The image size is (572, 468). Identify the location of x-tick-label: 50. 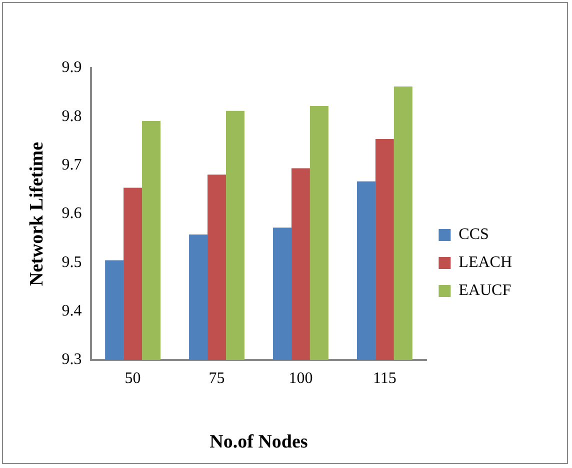
(132, 378).